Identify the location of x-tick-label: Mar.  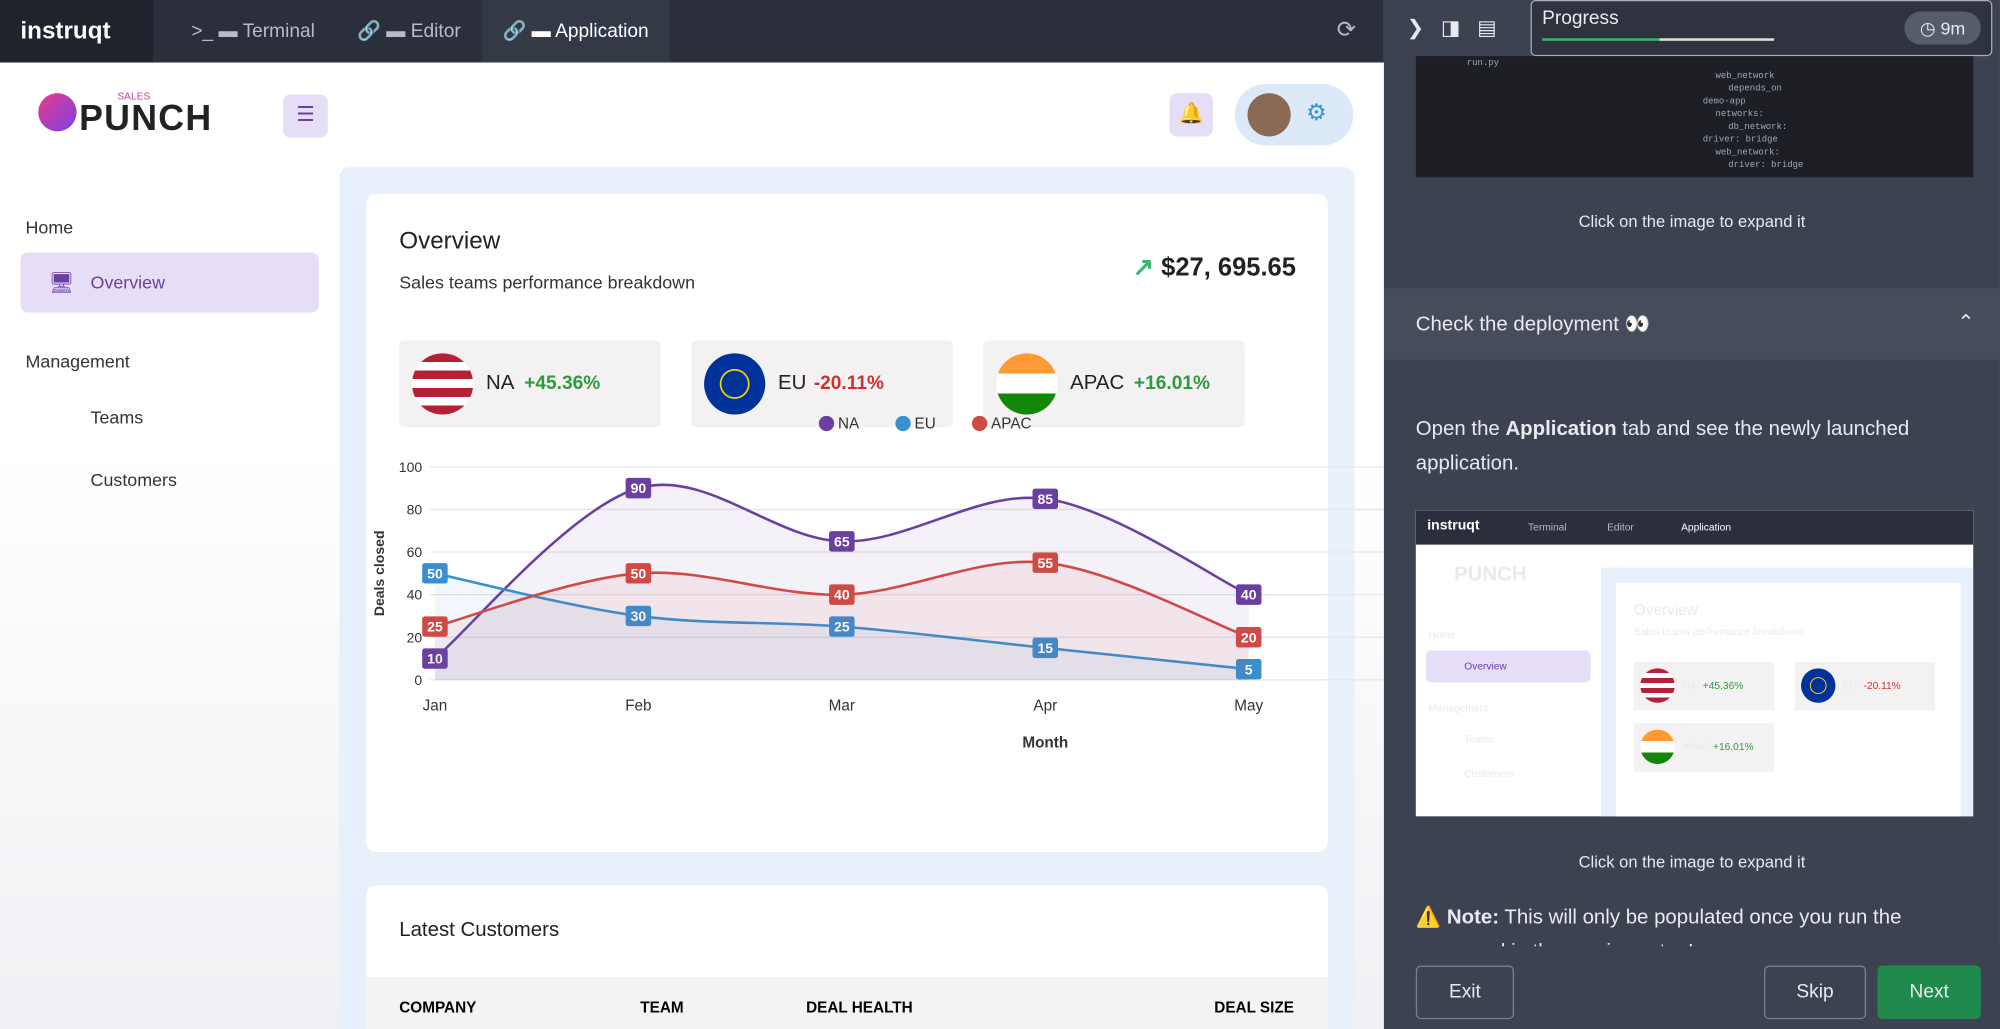
(842, 705).